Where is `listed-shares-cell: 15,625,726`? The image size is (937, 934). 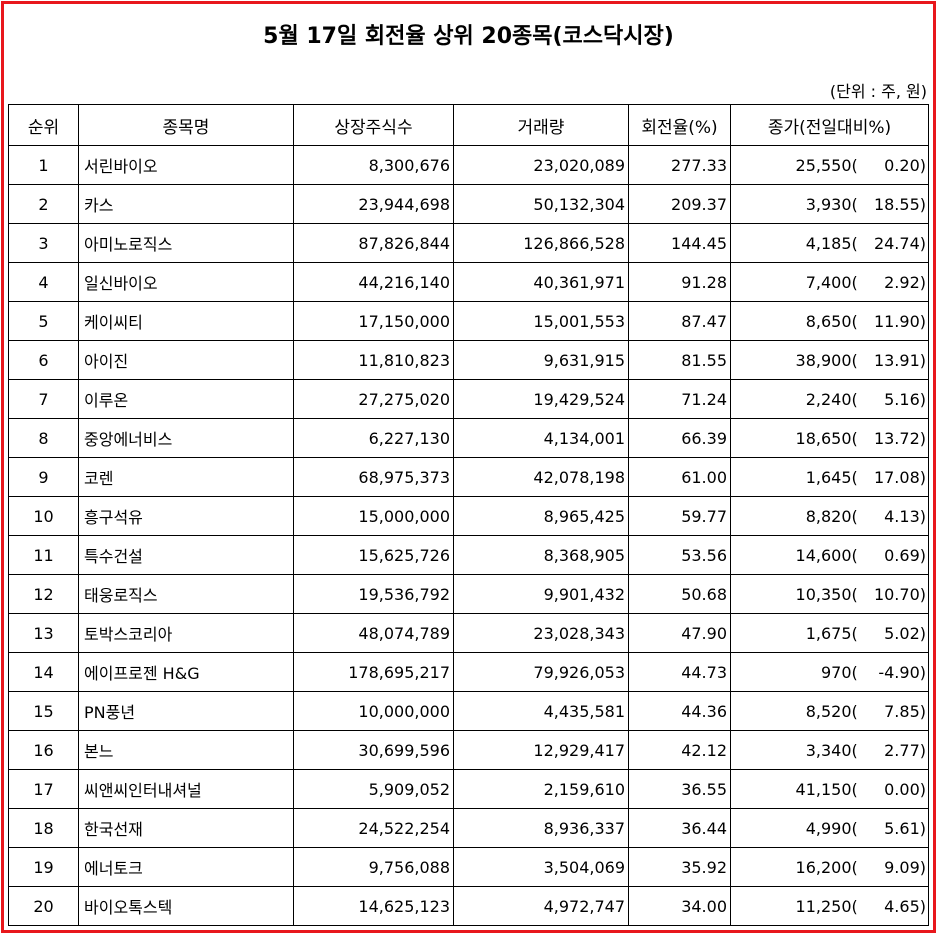 listed-shares-cell: 15,625,726 is located at coordinates (373, 555).